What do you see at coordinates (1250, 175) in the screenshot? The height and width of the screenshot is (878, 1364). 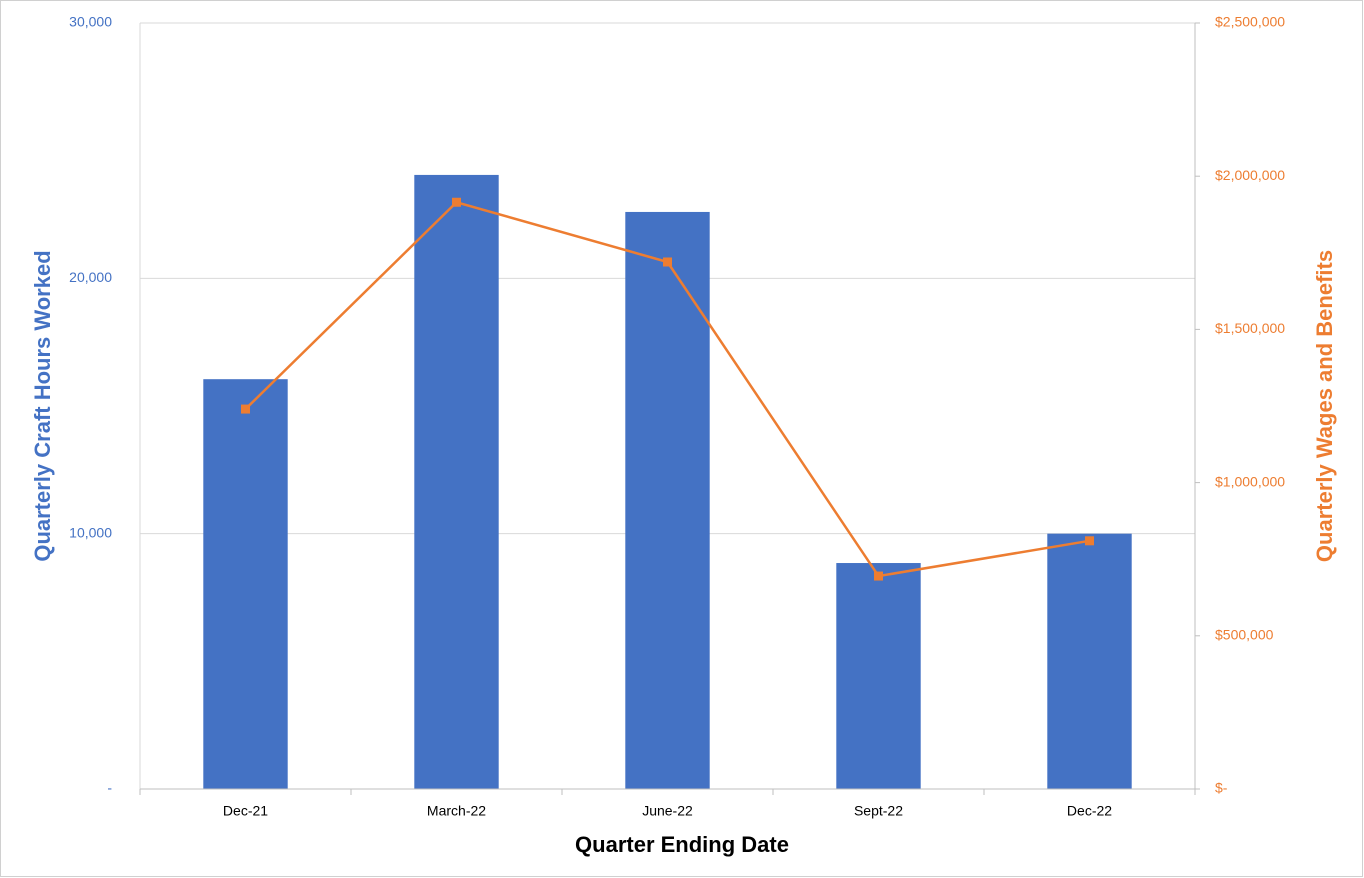 I see `y2-tick-label: $2,000,000` at bounding box center [1250, 175].